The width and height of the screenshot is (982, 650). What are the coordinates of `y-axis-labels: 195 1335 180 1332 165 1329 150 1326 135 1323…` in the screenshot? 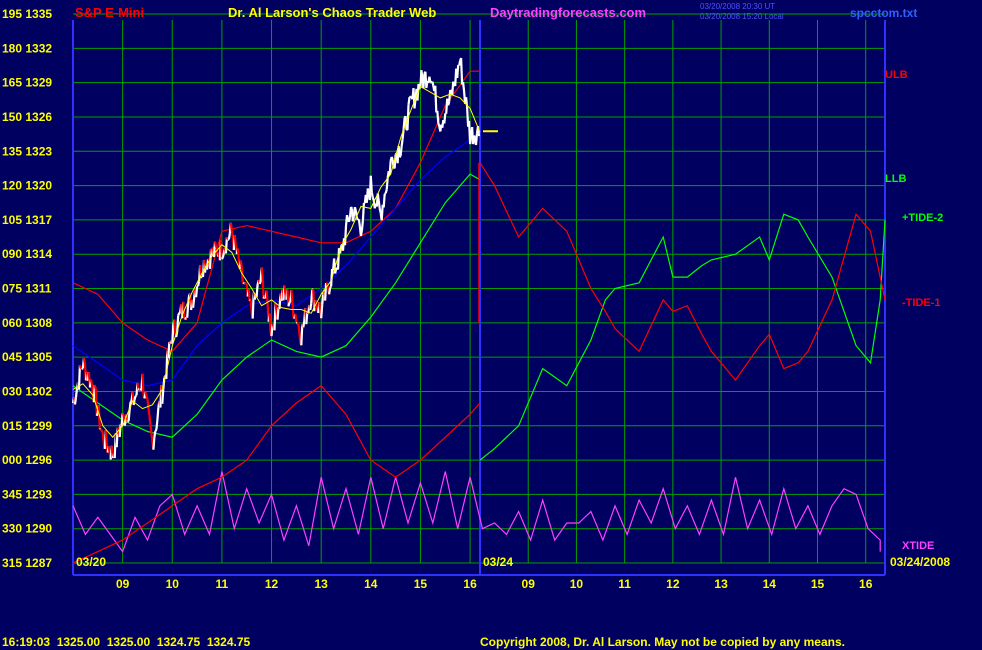 It's located at (27, 288).